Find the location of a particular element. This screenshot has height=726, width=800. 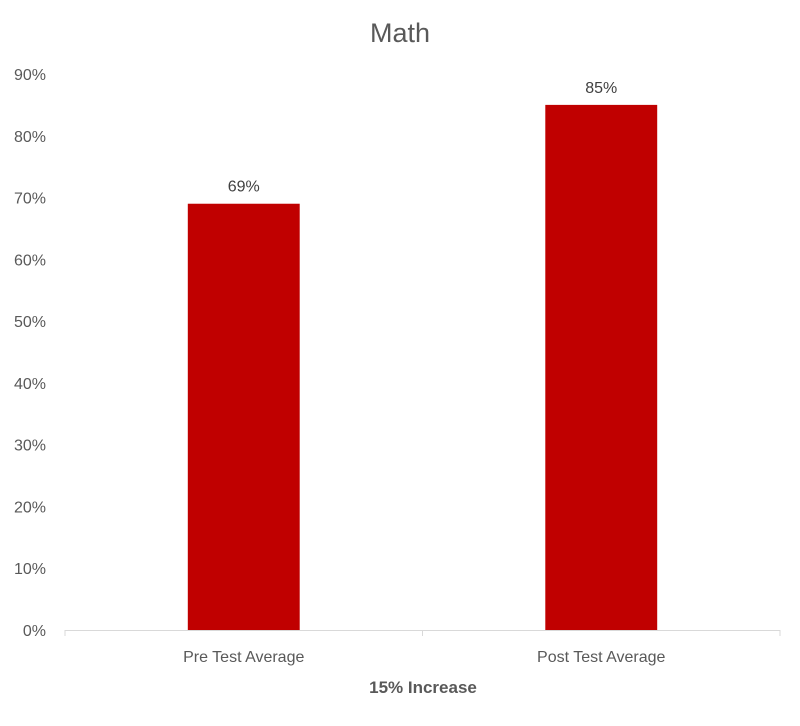

y-tick-label: 60% is located at coordinates (30, 260).